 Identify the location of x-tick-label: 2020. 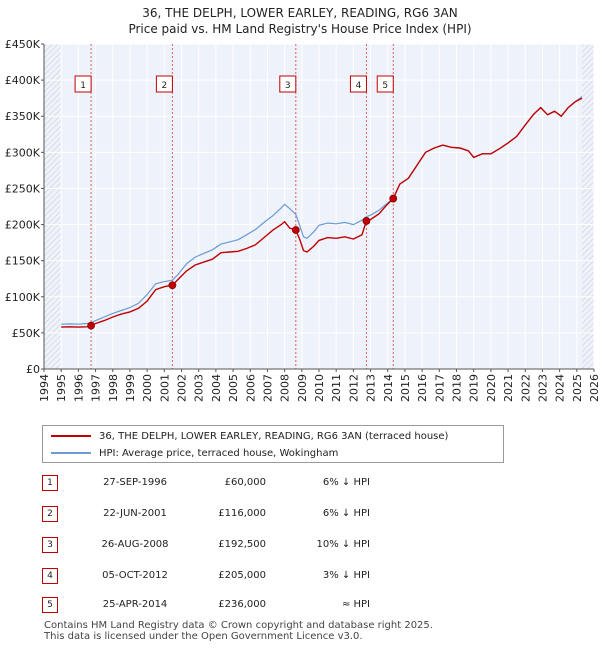
(491, 388).